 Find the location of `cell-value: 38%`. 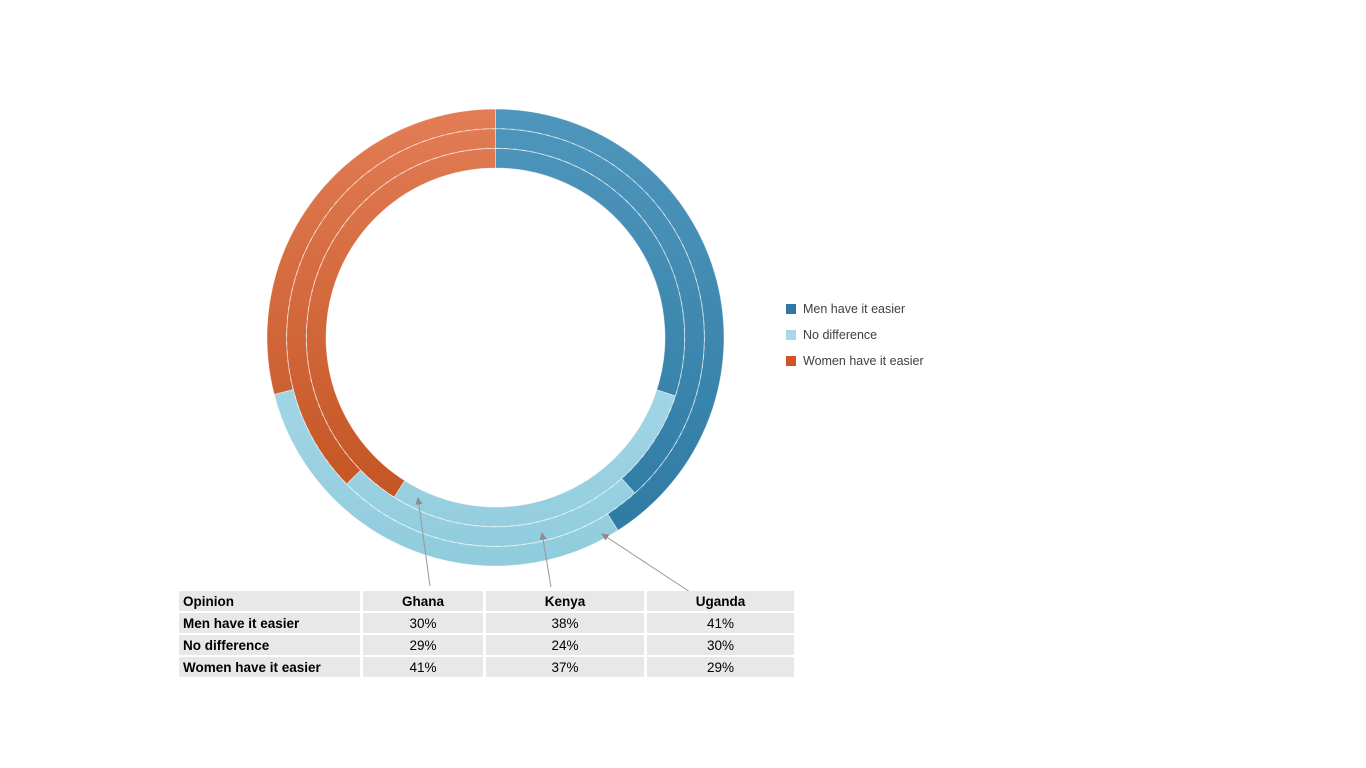

cell-value: 38% is located at coordinates (565, 623).